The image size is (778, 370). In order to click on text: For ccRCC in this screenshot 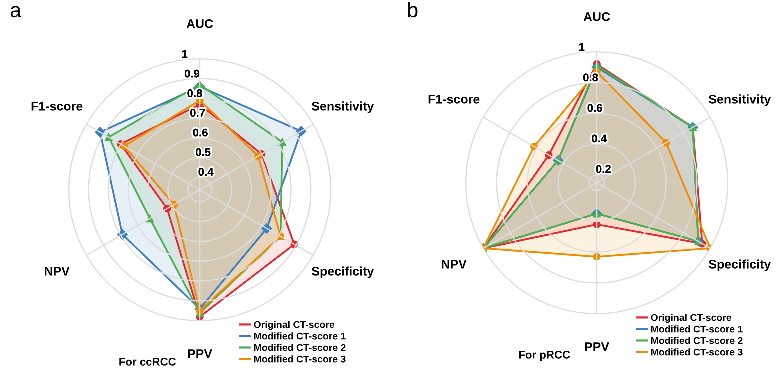, I will do `click(148, 362)`.